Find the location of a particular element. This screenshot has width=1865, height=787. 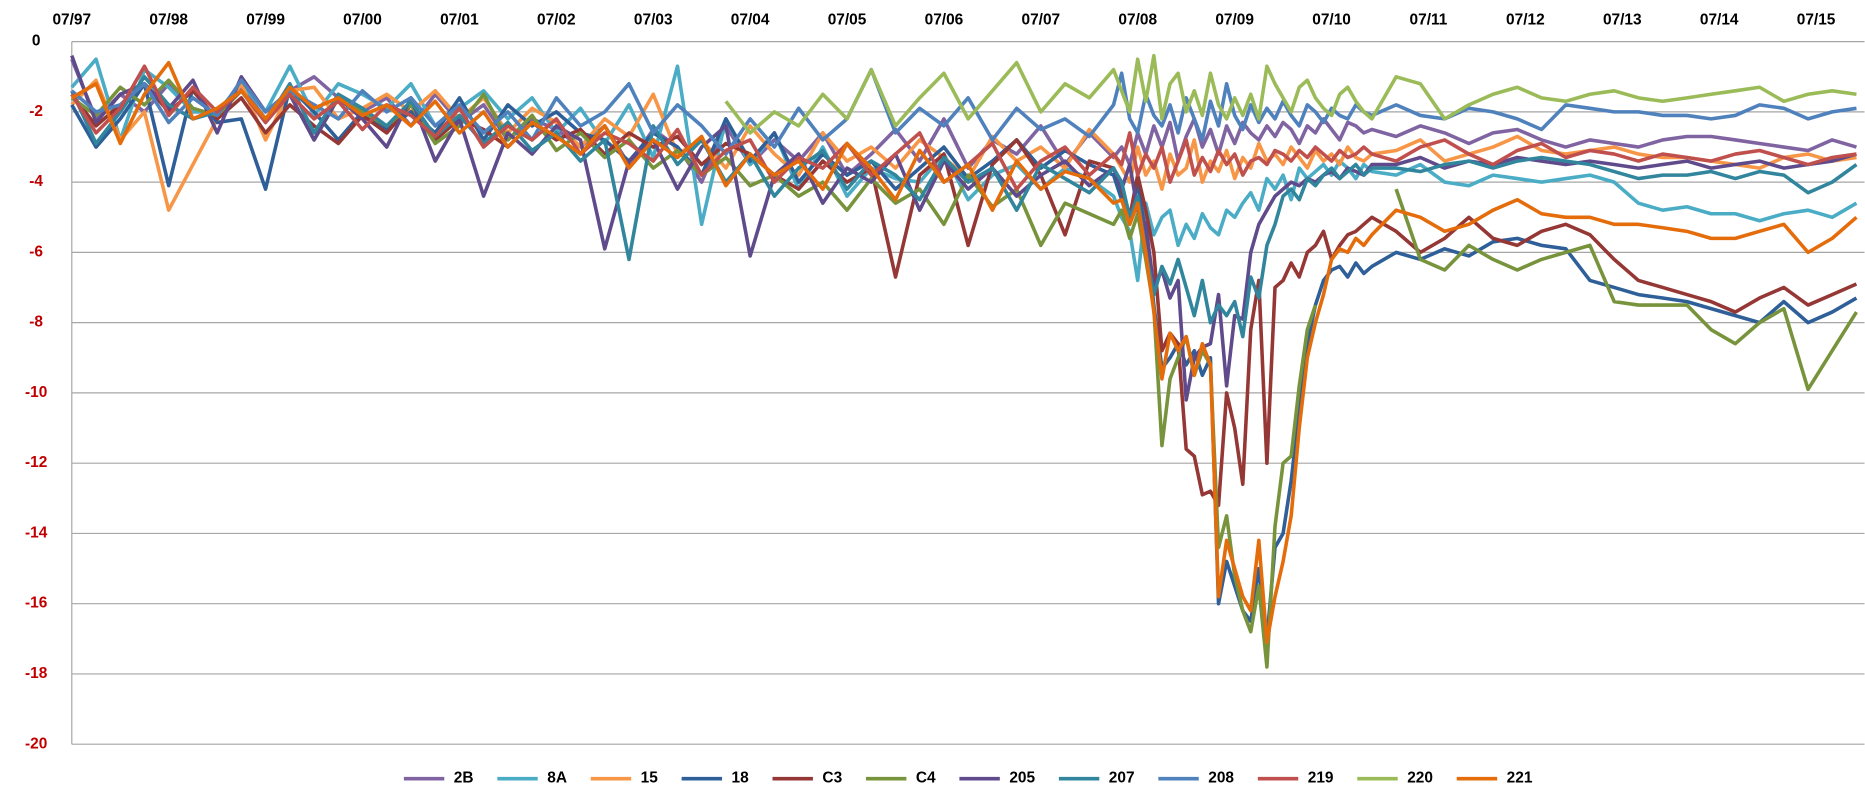

x-tick-label: 07/13 is located at coordinates (1622, 19).